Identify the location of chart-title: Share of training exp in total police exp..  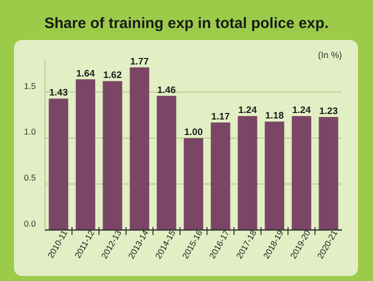
(186, 23).